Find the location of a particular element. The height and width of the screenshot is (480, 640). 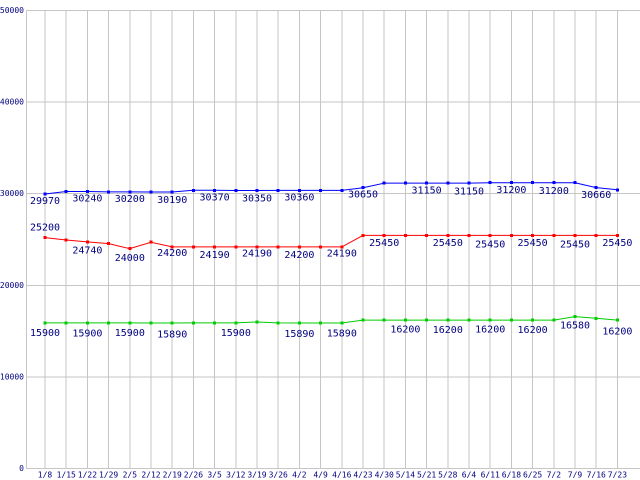

series-red-line is located at coordinates (331, 242).